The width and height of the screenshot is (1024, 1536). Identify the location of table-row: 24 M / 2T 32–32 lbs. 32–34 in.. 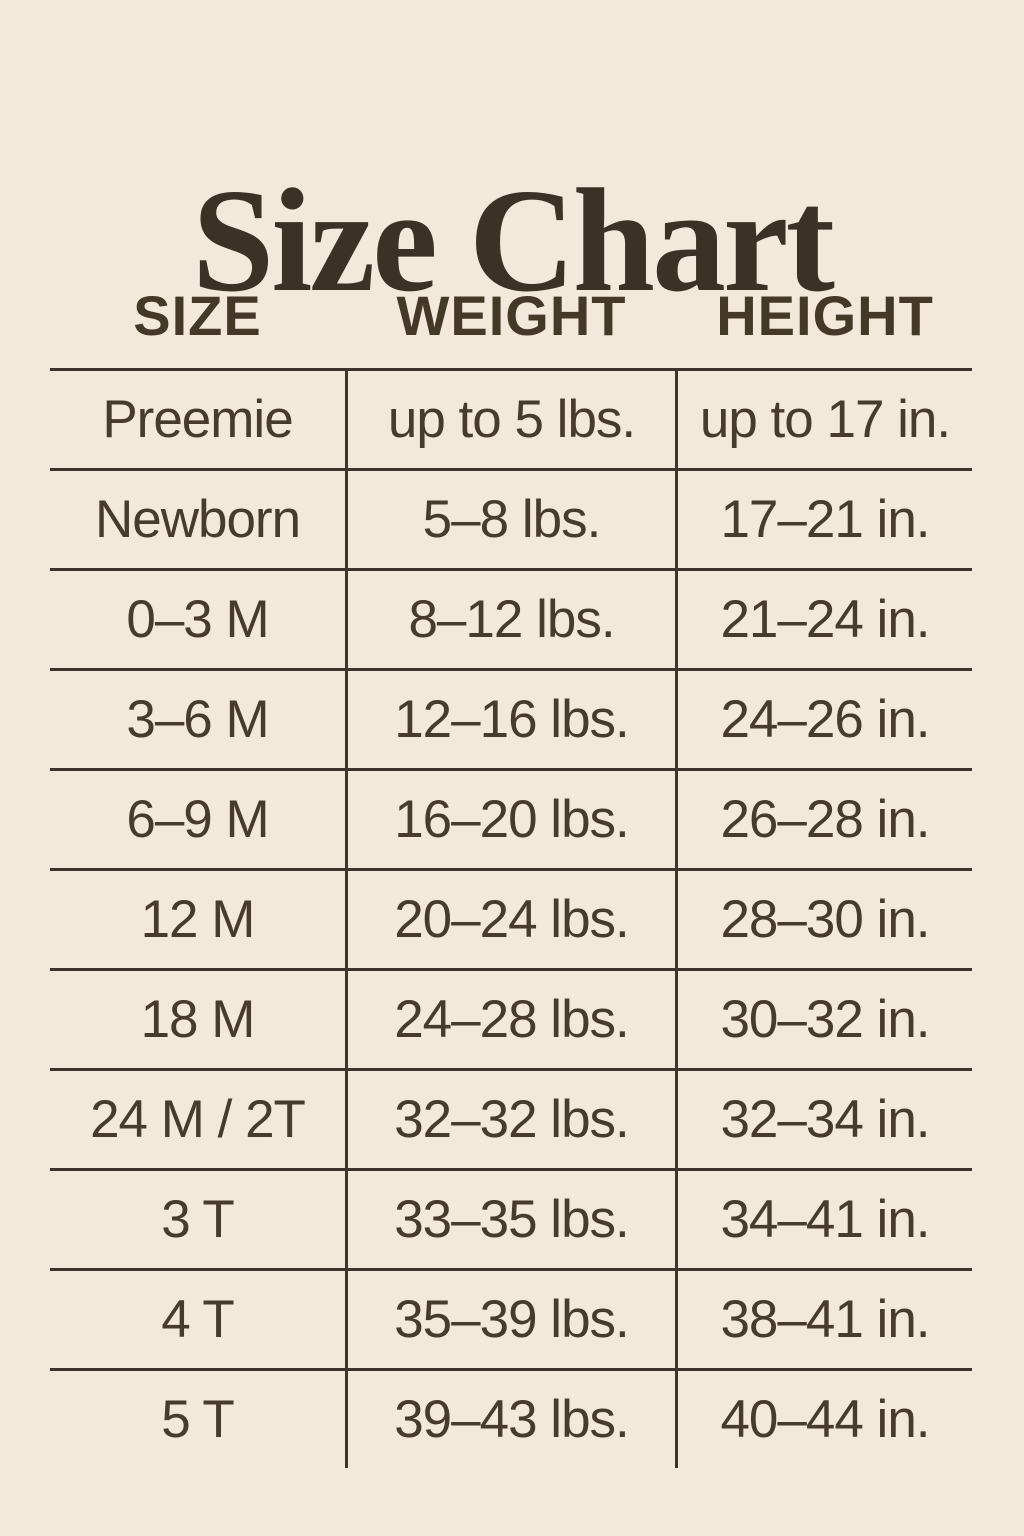
(511, 1118).